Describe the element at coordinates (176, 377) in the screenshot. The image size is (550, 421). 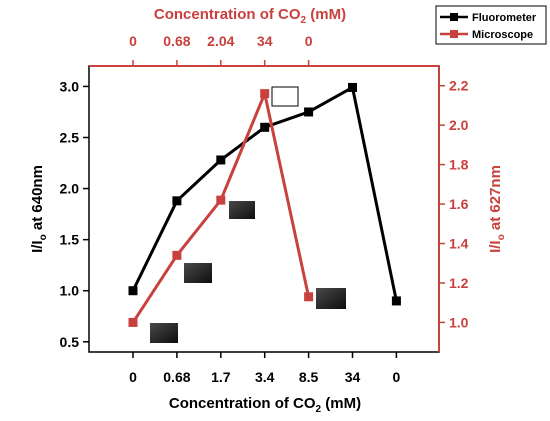
I see `bottom-tick-label-1: 0.68` at that location.